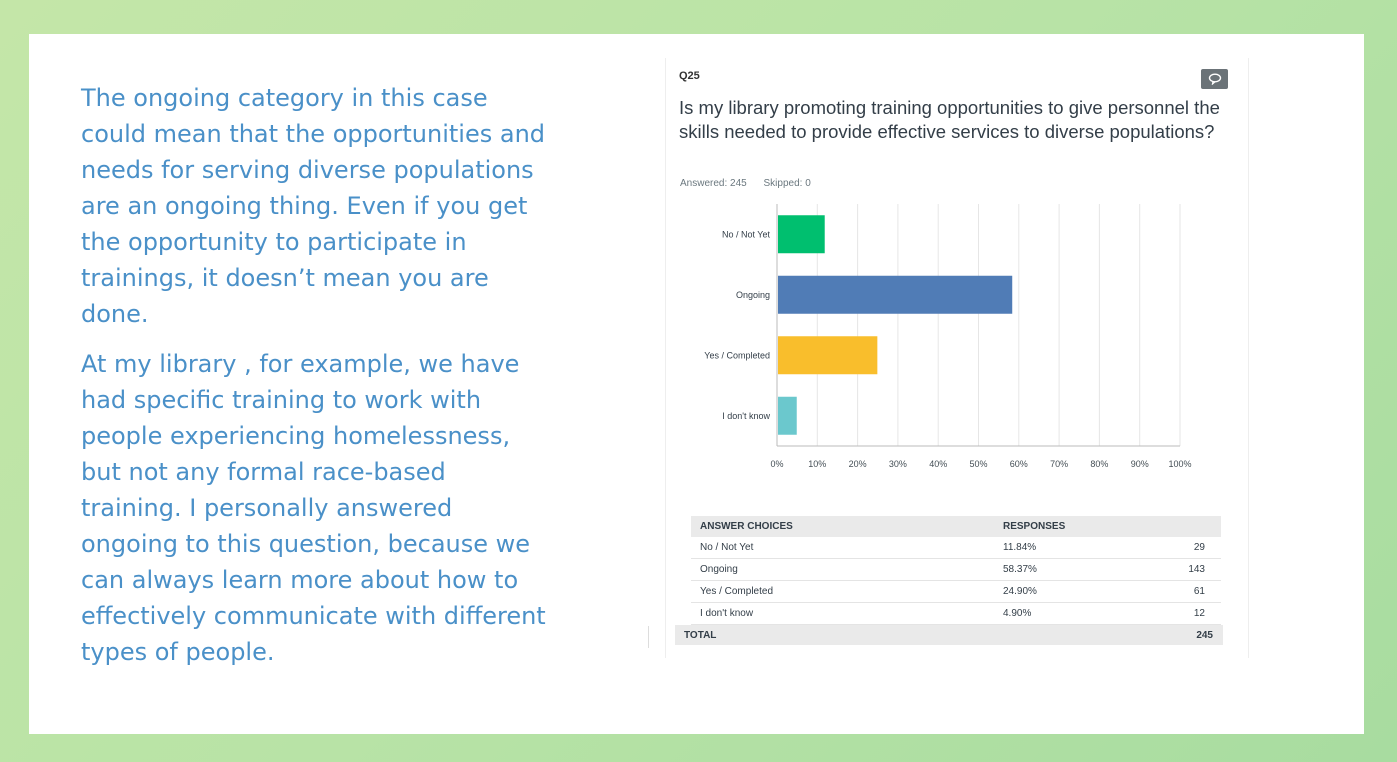 The image size is (1397, 762). I want to click on row-count: 12, so click(1181, 613).